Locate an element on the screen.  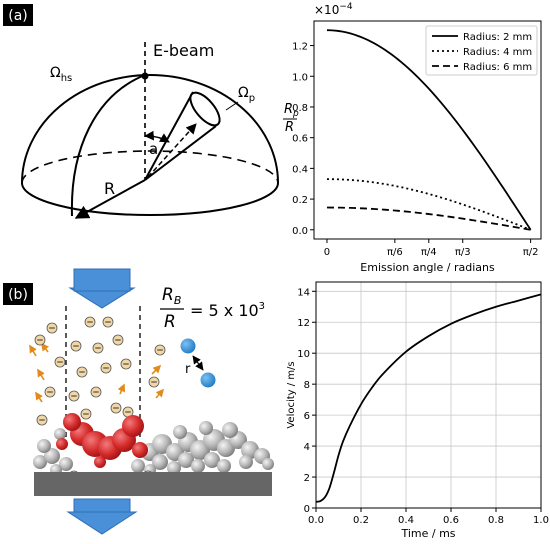
emission-direction-arrow is located at coordinates (172, 150).